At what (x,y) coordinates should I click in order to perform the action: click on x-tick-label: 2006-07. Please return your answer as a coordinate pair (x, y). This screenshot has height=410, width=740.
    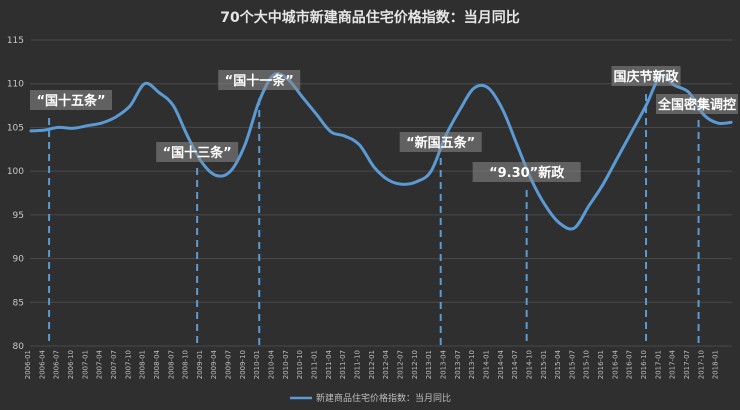
    Looking at the image, I should click on (57, 364).